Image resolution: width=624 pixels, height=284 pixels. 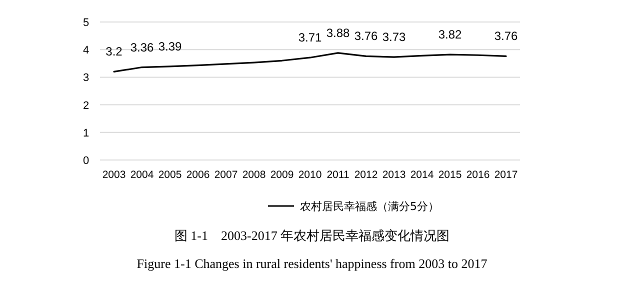 I want to click on data-label: 3.73, so click(x=394, y=37).